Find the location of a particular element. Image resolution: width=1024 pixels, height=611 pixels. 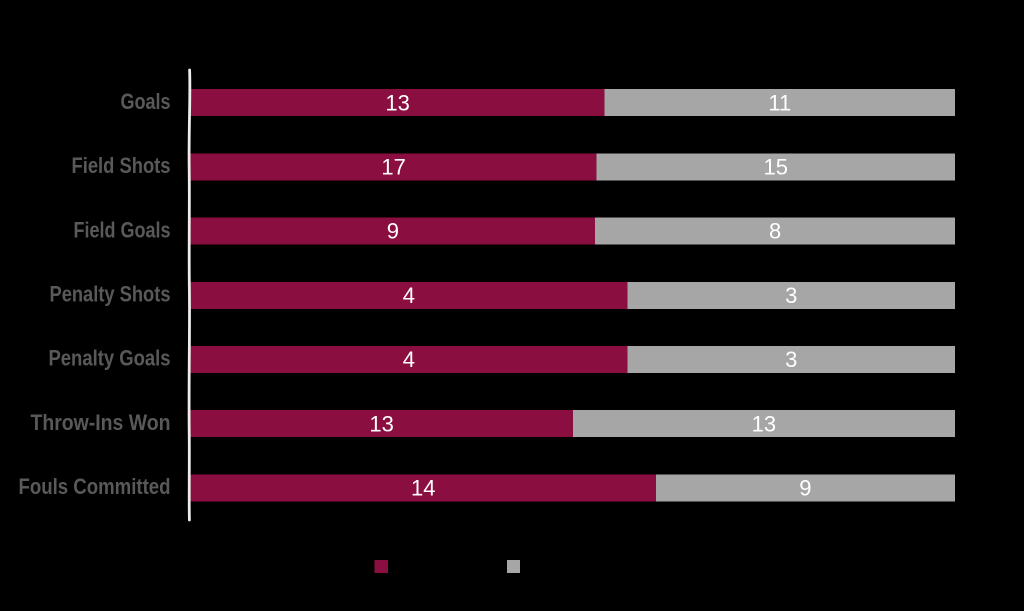

svg-text: 15 is located at coordinates (776, 167).